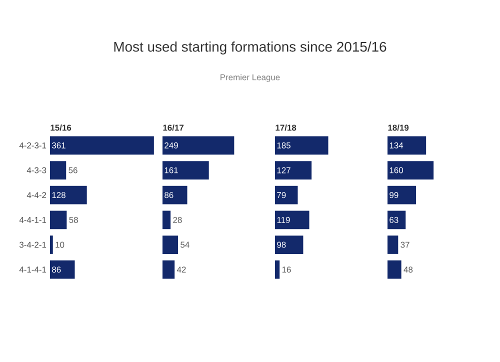 This screenshot has width=500, height=362. I want to click on y-tick-label: 3-4-2-1, so click(33, 245).